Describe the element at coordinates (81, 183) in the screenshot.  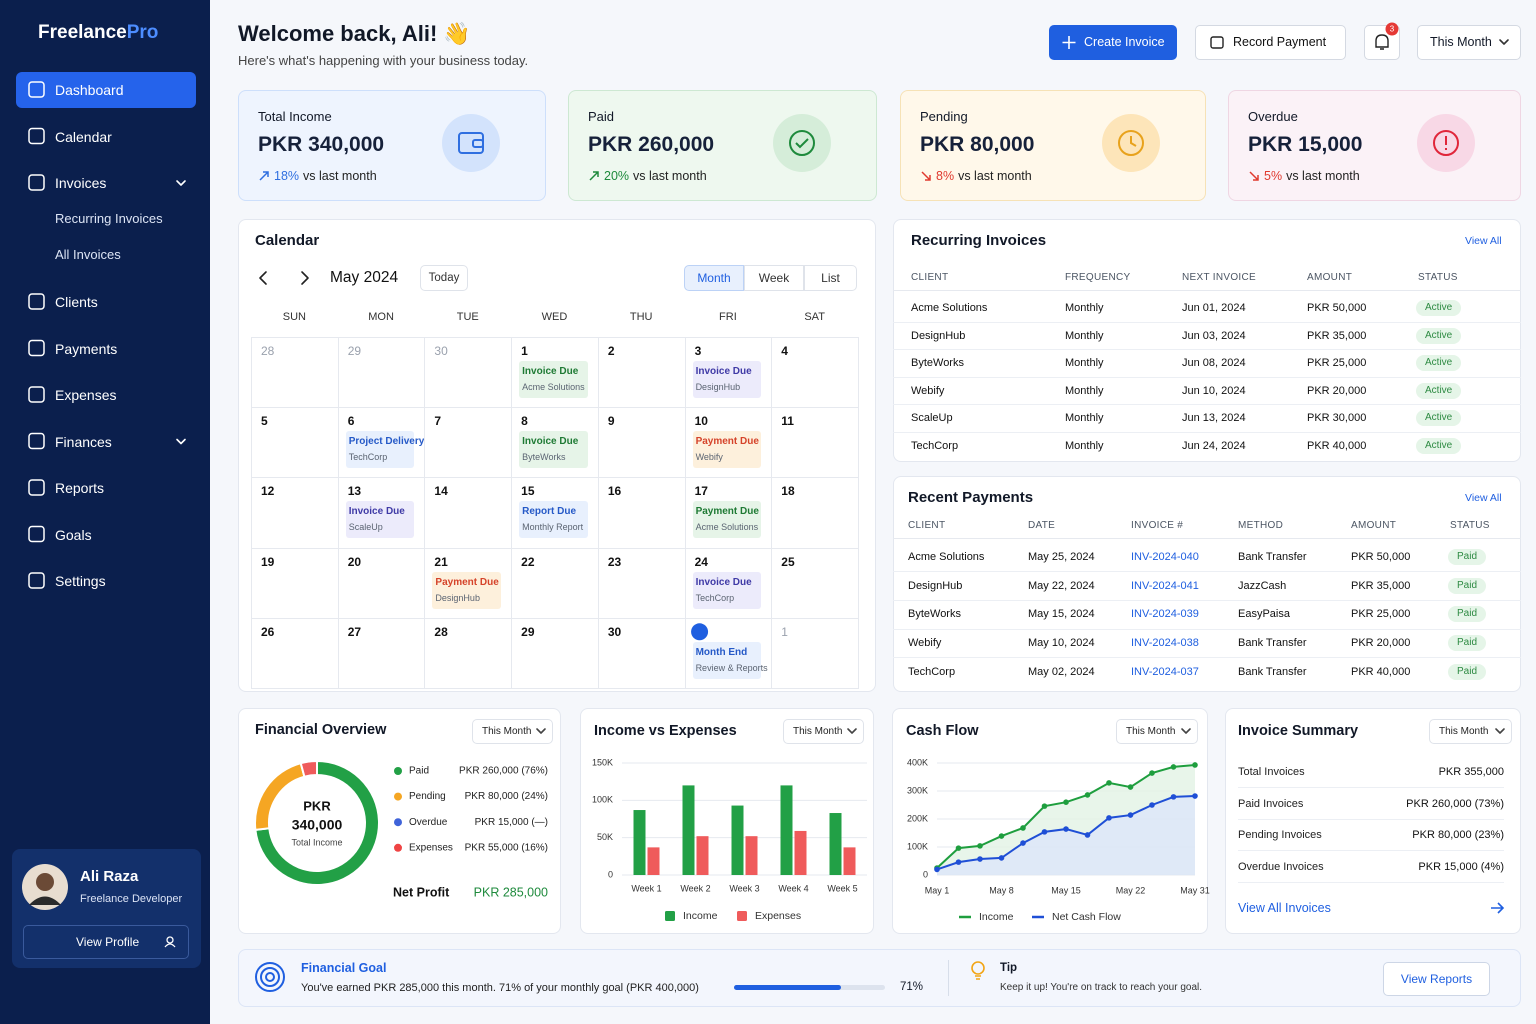
I see `nav-item: Invoices` at that location.